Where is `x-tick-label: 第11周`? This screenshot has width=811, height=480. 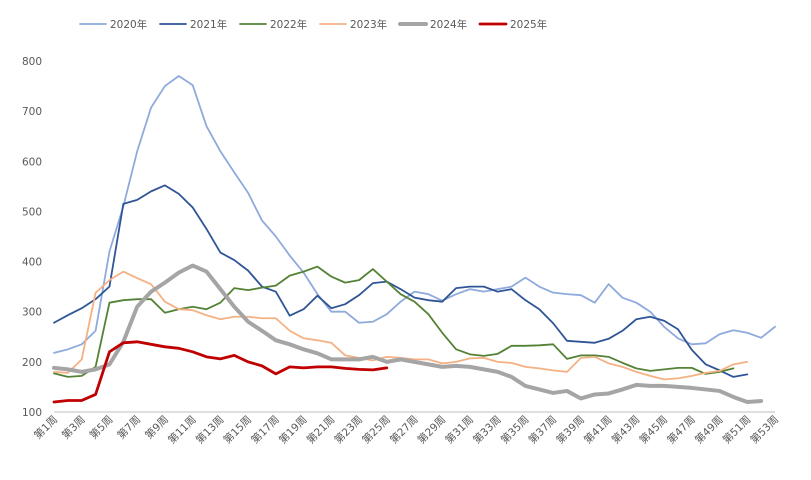 x-tick-label: 第11周 is located at coordinates (181, 429).